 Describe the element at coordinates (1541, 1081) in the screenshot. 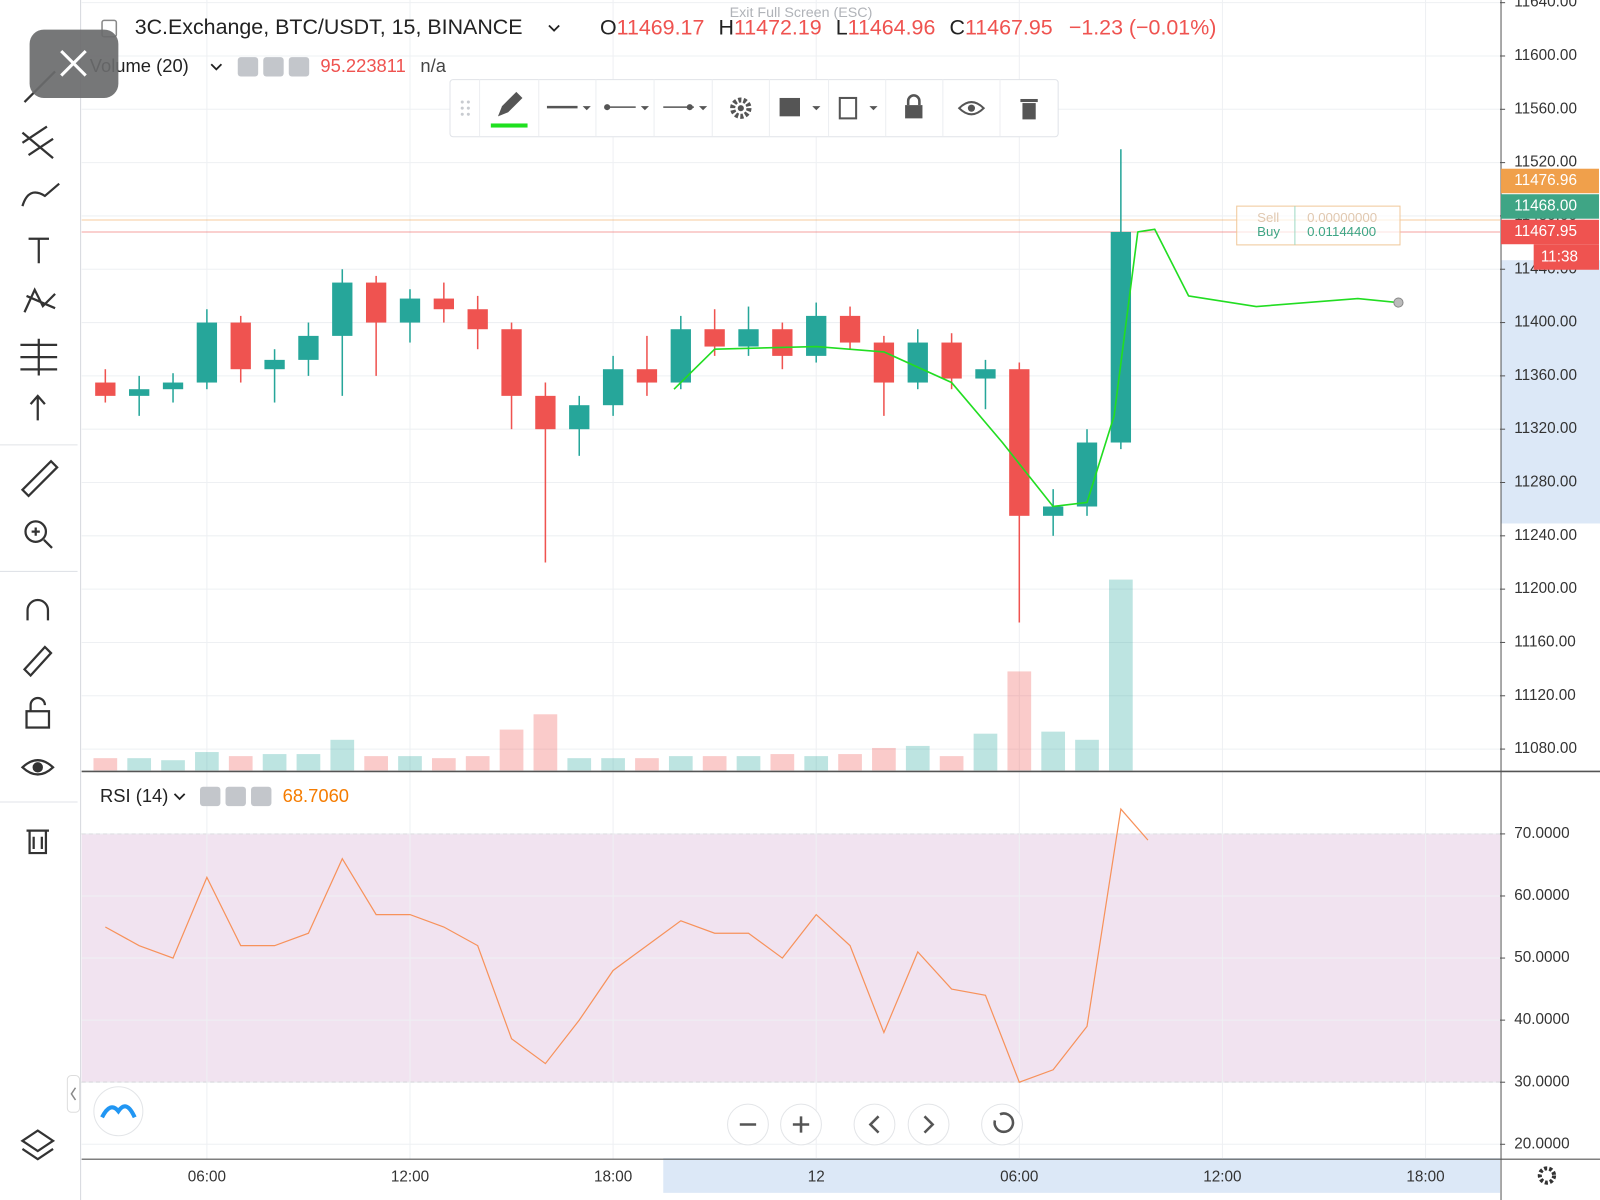

I see `y-tick-label: 30.0000` at that location.